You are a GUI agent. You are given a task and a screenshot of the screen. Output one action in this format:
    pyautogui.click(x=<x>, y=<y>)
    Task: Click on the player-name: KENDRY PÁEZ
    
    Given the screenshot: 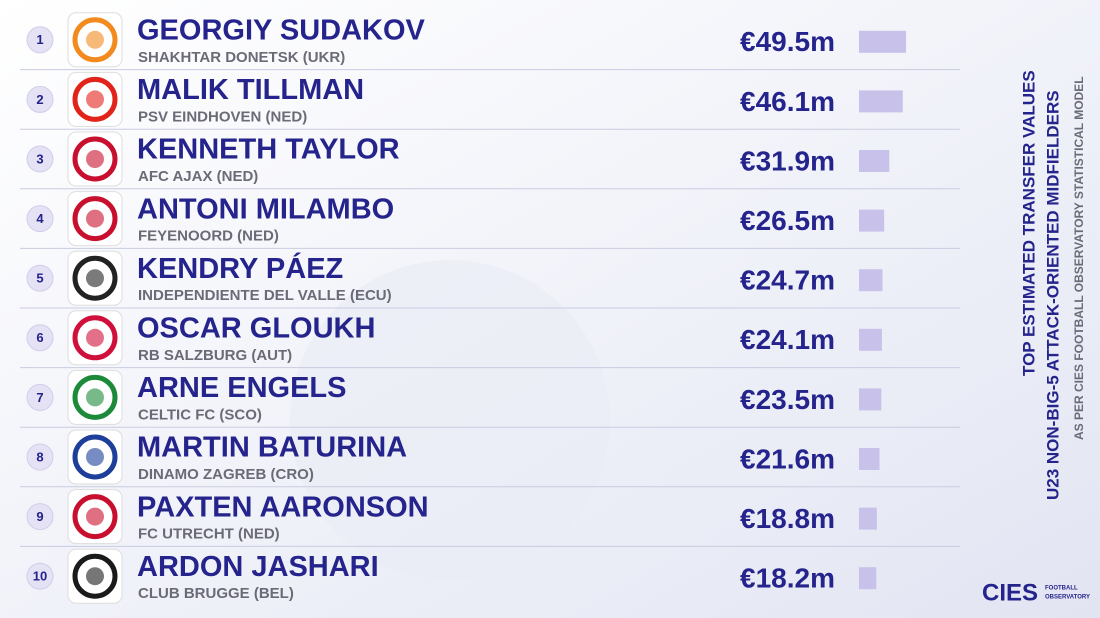 What is the action you would take?
    pyautogui.click(x=240, y=268)
    